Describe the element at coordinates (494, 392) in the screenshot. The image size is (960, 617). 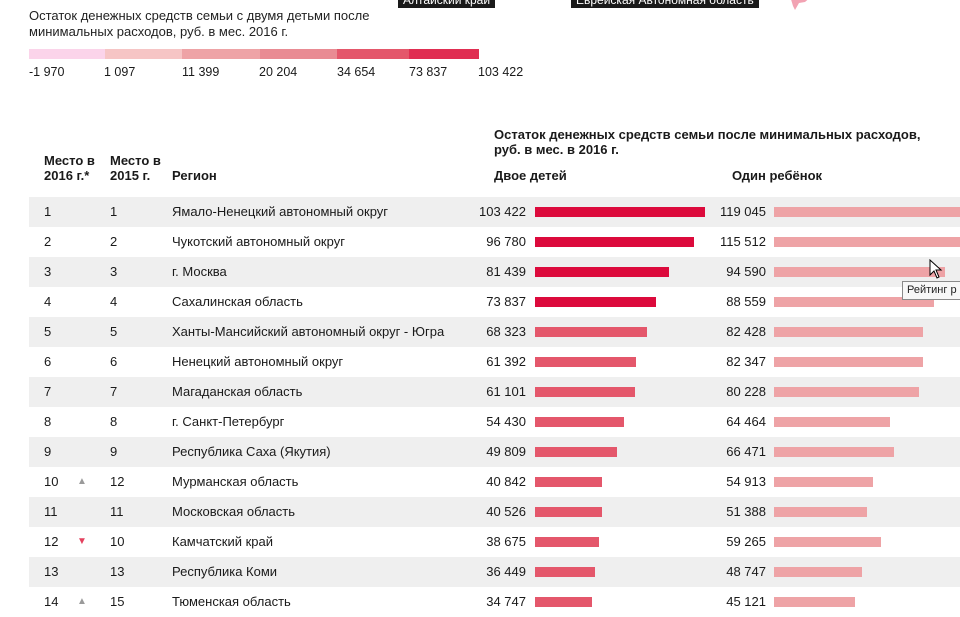
I see `table-row: 7 7 Магаданская область 61 101 80 228` at that location.